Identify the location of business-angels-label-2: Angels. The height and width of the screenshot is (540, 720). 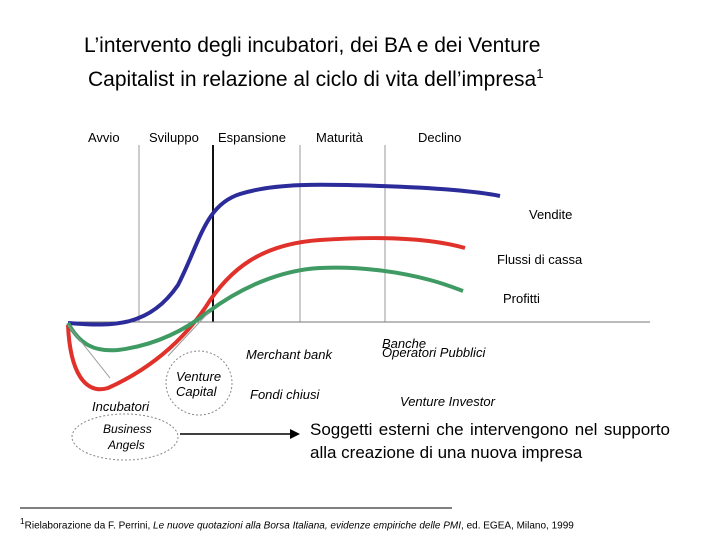
(126, 445).